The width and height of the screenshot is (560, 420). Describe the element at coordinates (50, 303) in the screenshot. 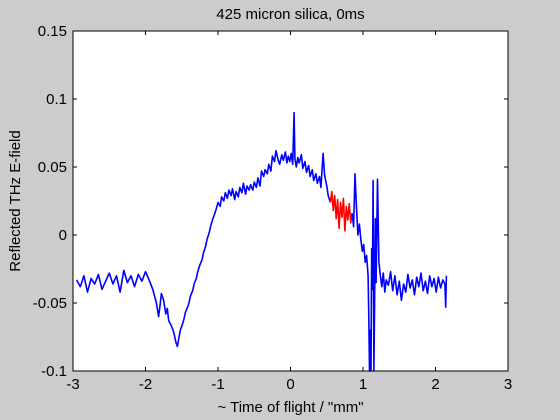

I see `y-tick-label: -0.05` at that location.